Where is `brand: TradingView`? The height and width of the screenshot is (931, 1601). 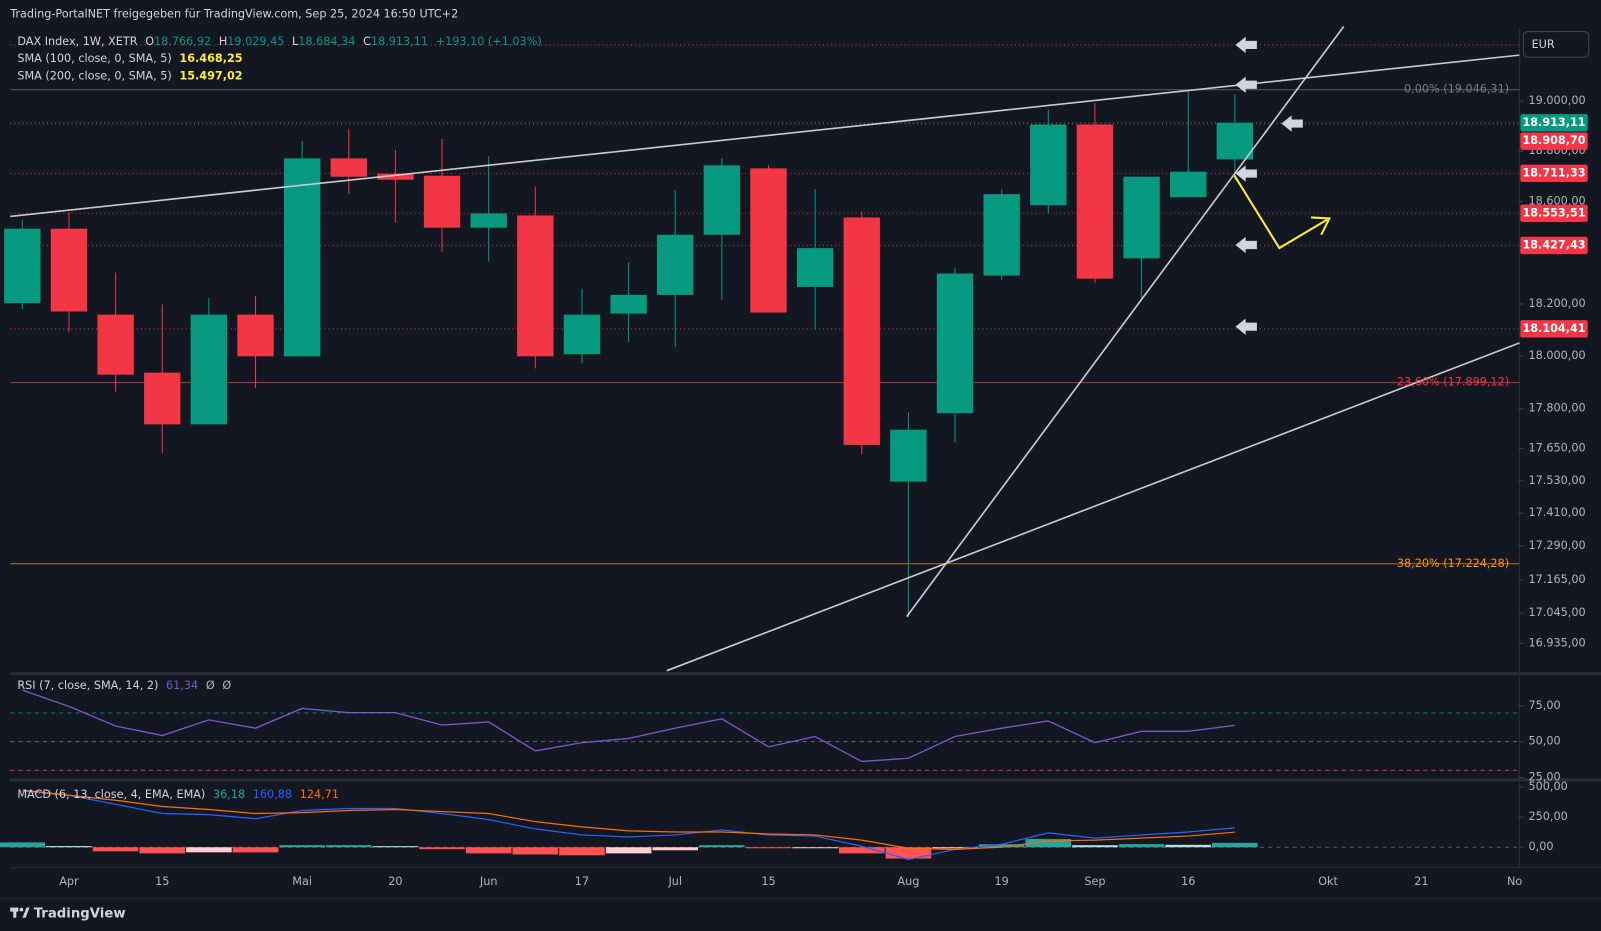 brand: TradingView is located at coordinates (80, 914).